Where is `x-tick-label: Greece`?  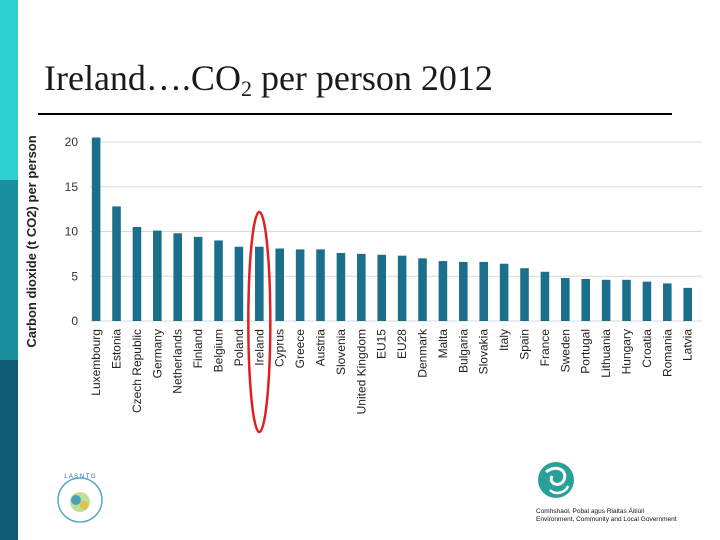 x-tick-label: Greece is located at coordinates (300, 349).